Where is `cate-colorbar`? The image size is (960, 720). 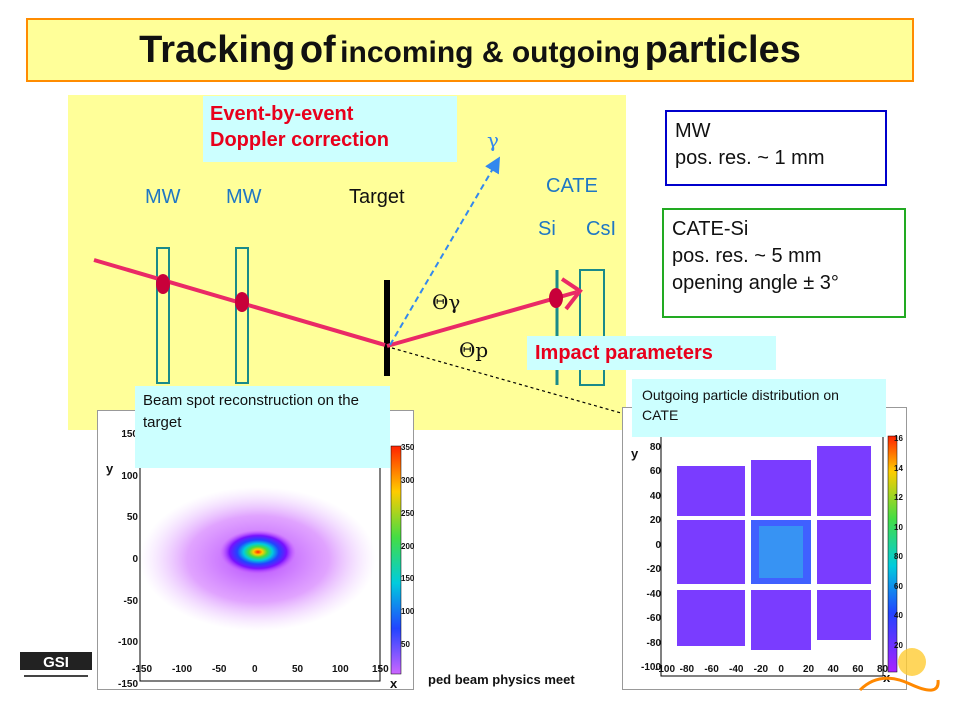 cate-colorbar is located at coordinates (892, 554).